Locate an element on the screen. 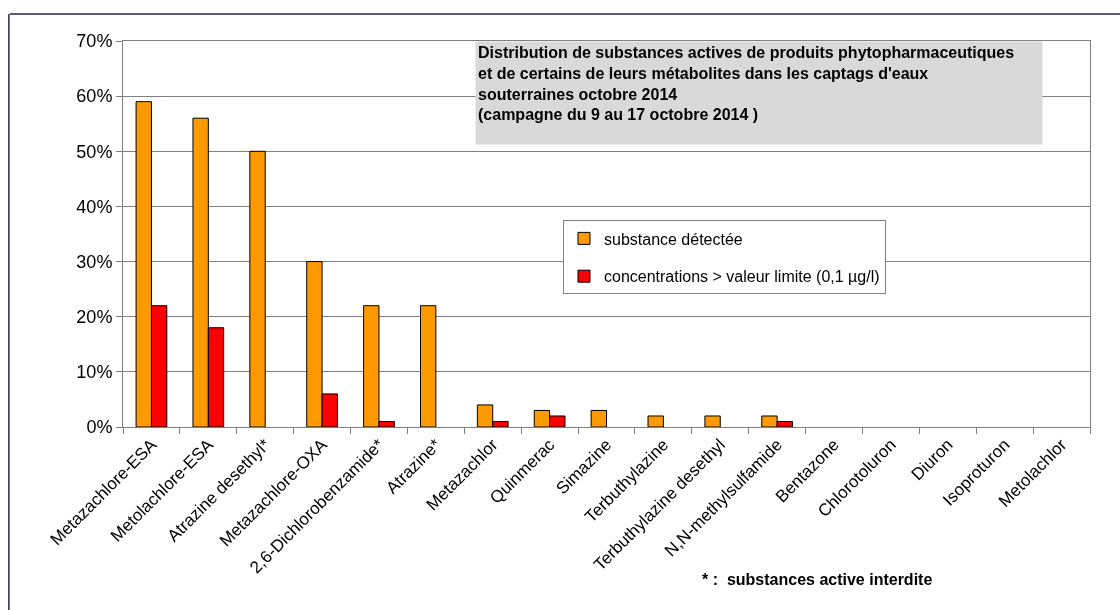  y-tick-label: 70% is located at coordinates (94, 41).